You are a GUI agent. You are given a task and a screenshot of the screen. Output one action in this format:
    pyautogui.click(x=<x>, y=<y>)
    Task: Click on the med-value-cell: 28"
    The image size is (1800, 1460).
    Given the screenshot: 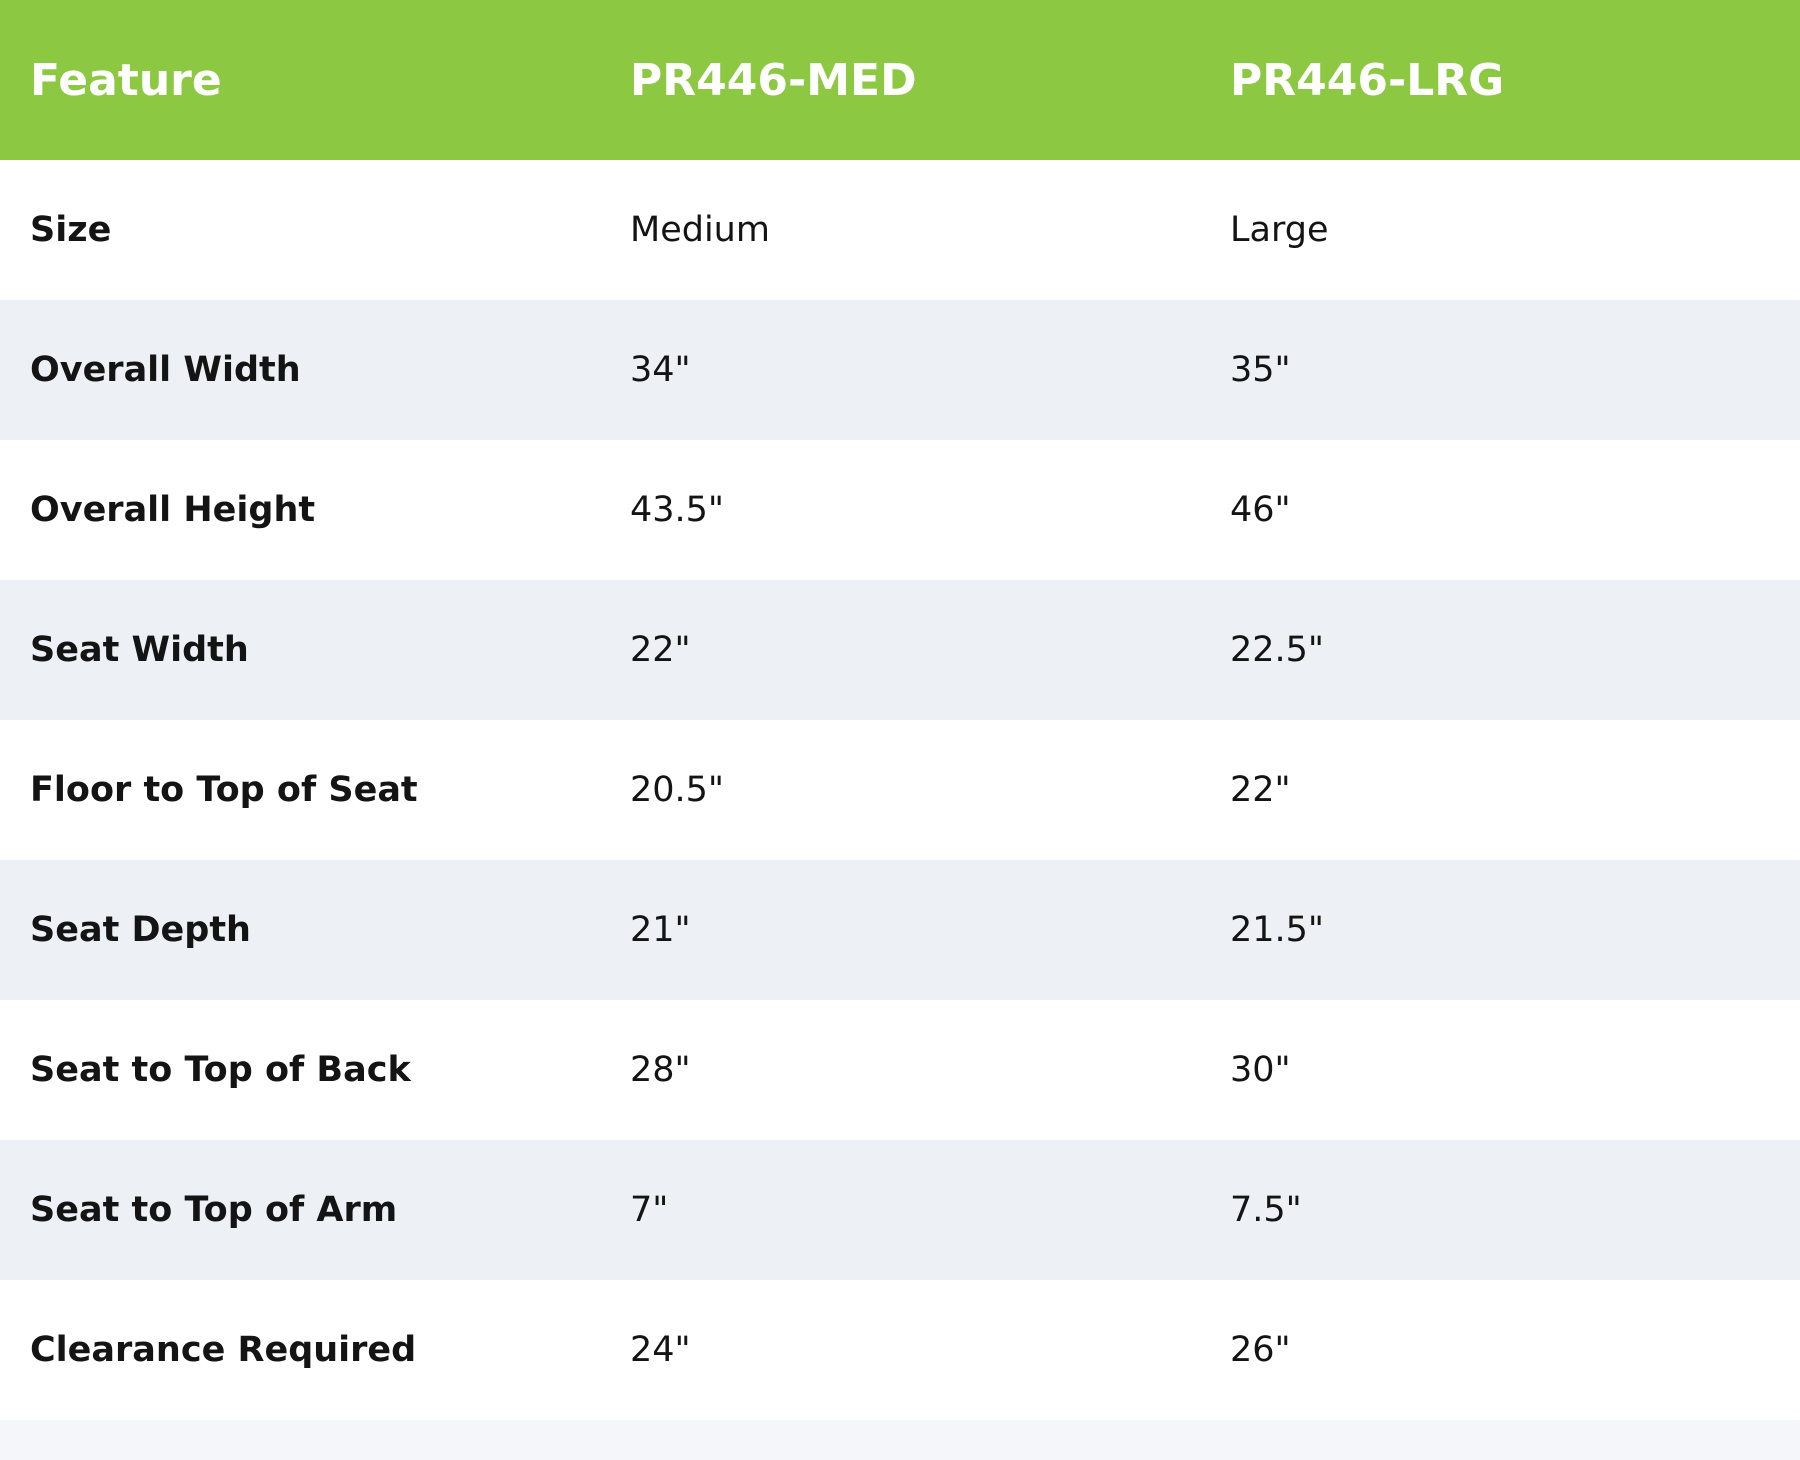 What is the action you would take?
    pyautogui.click(x=660, y=1070)
    